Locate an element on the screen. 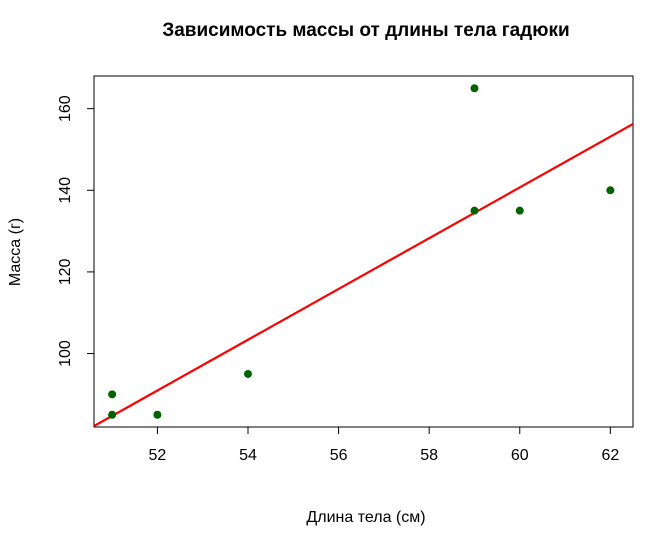 This screenshot has width=668, height=534. x-tick-label: 62 is located at coordinates (610, 455).